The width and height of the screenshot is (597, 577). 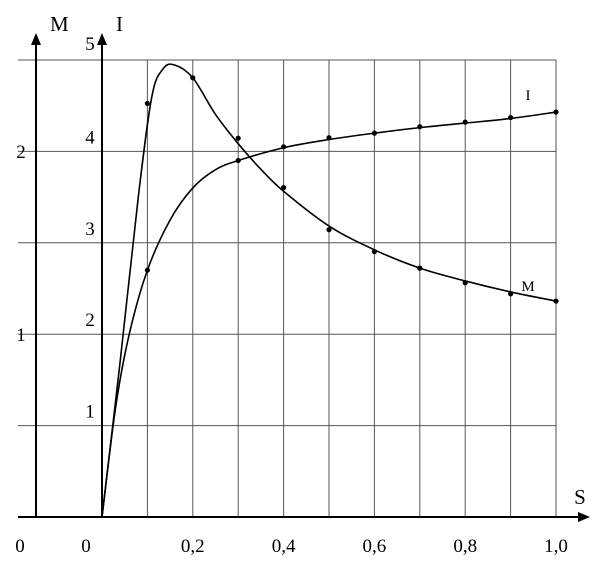 I want to click on x-tick-label: 0,4, so click(x=284, y=546).